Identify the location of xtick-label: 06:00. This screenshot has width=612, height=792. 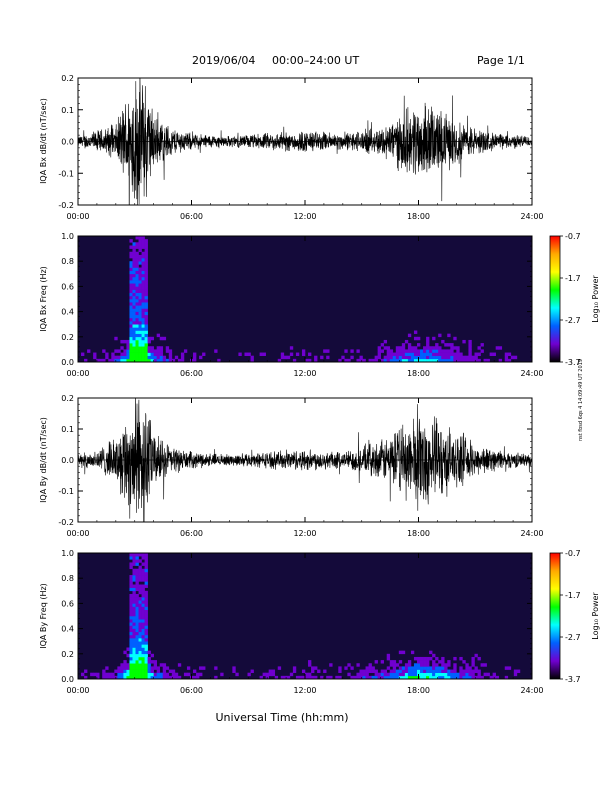
(191, 373).